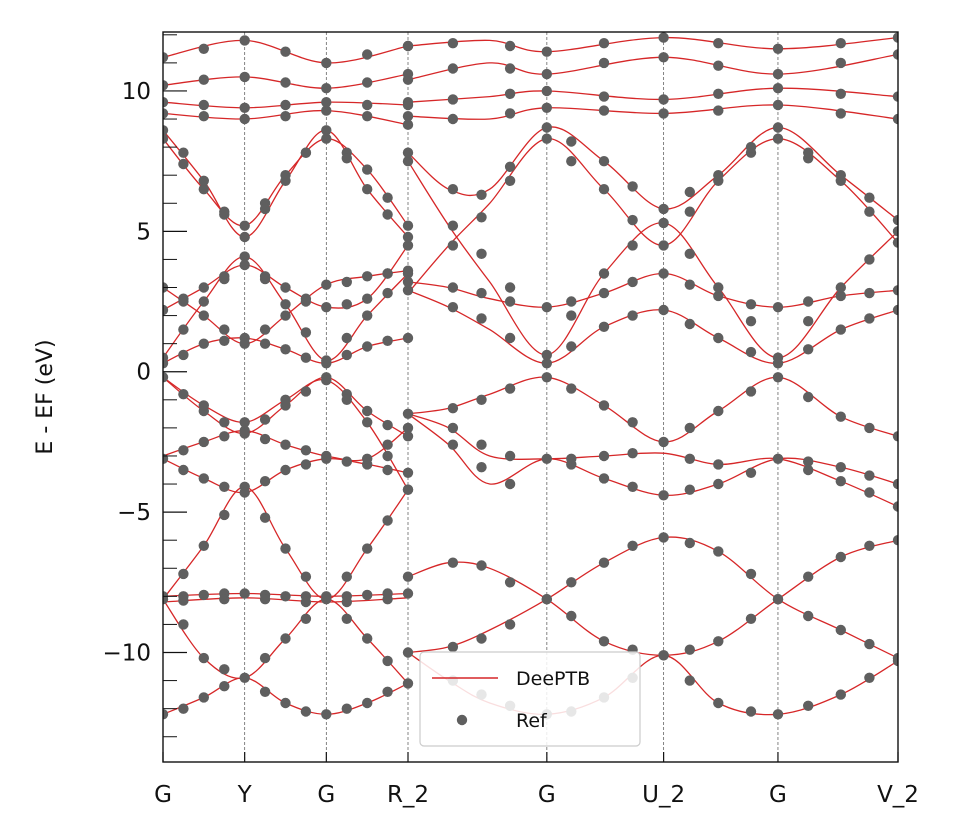 This screenshot has height=840, width=960. I want to click on y-tick-label: 5, so click(143, 232).